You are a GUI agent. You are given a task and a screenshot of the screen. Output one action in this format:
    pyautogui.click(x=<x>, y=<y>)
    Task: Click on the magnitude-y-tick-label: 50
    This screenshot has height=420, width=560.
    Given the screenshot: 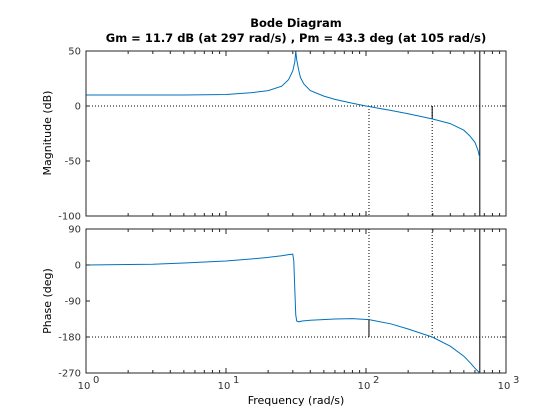 What is the action you would take?
    pyautogui.click(x=74, y=52)
    